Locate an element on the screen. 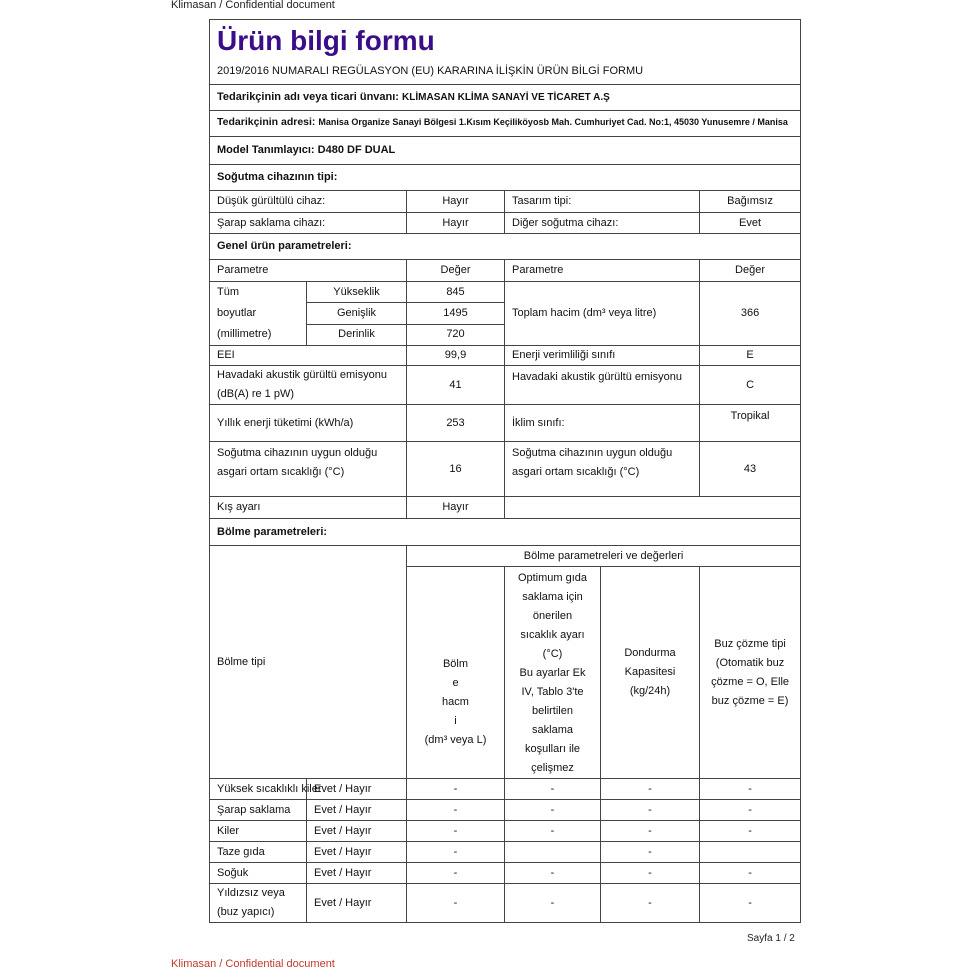  compartment-type-header: Bölme tipi is located at coordinates (308, 662).